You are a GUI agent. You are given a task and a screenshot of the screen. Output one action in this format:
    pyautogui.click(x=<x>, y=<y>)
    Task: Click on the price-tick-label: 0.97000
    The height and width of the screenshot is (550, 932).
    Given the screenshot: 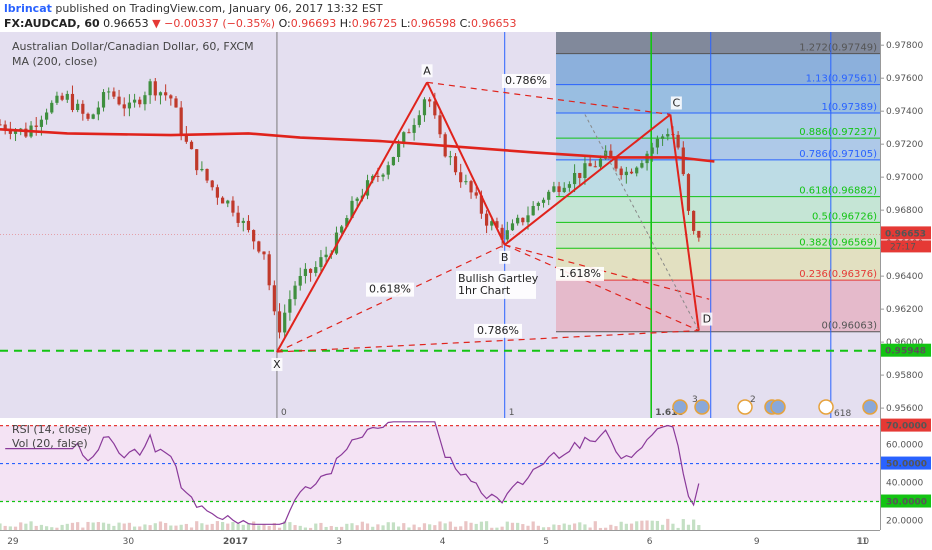 What is the action you would take?
    pyautogui.click(x=904, y=178)
    